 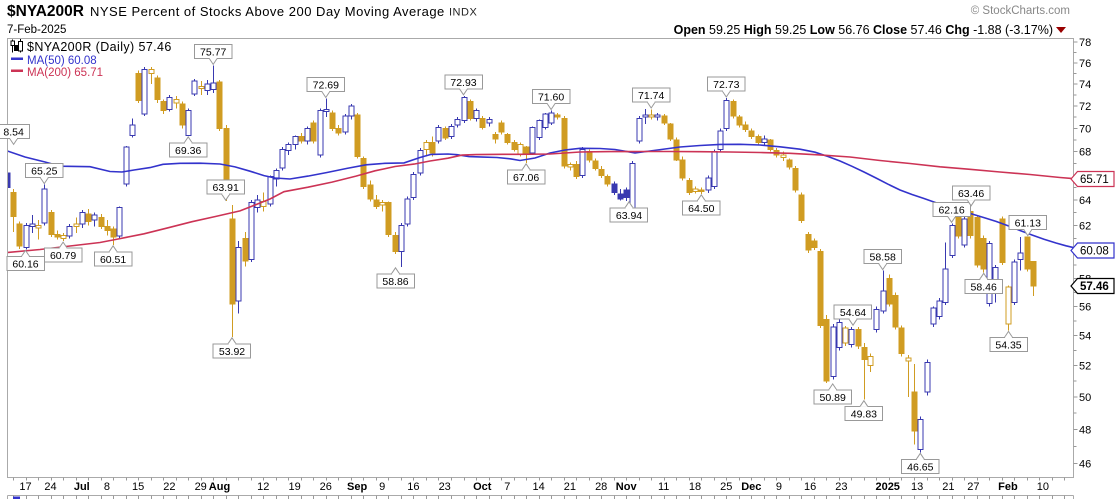 What do you see at coordinates (1085, 465) in the screenshot?
I see `svg-text: 46` at bounding box center [1085, 465].